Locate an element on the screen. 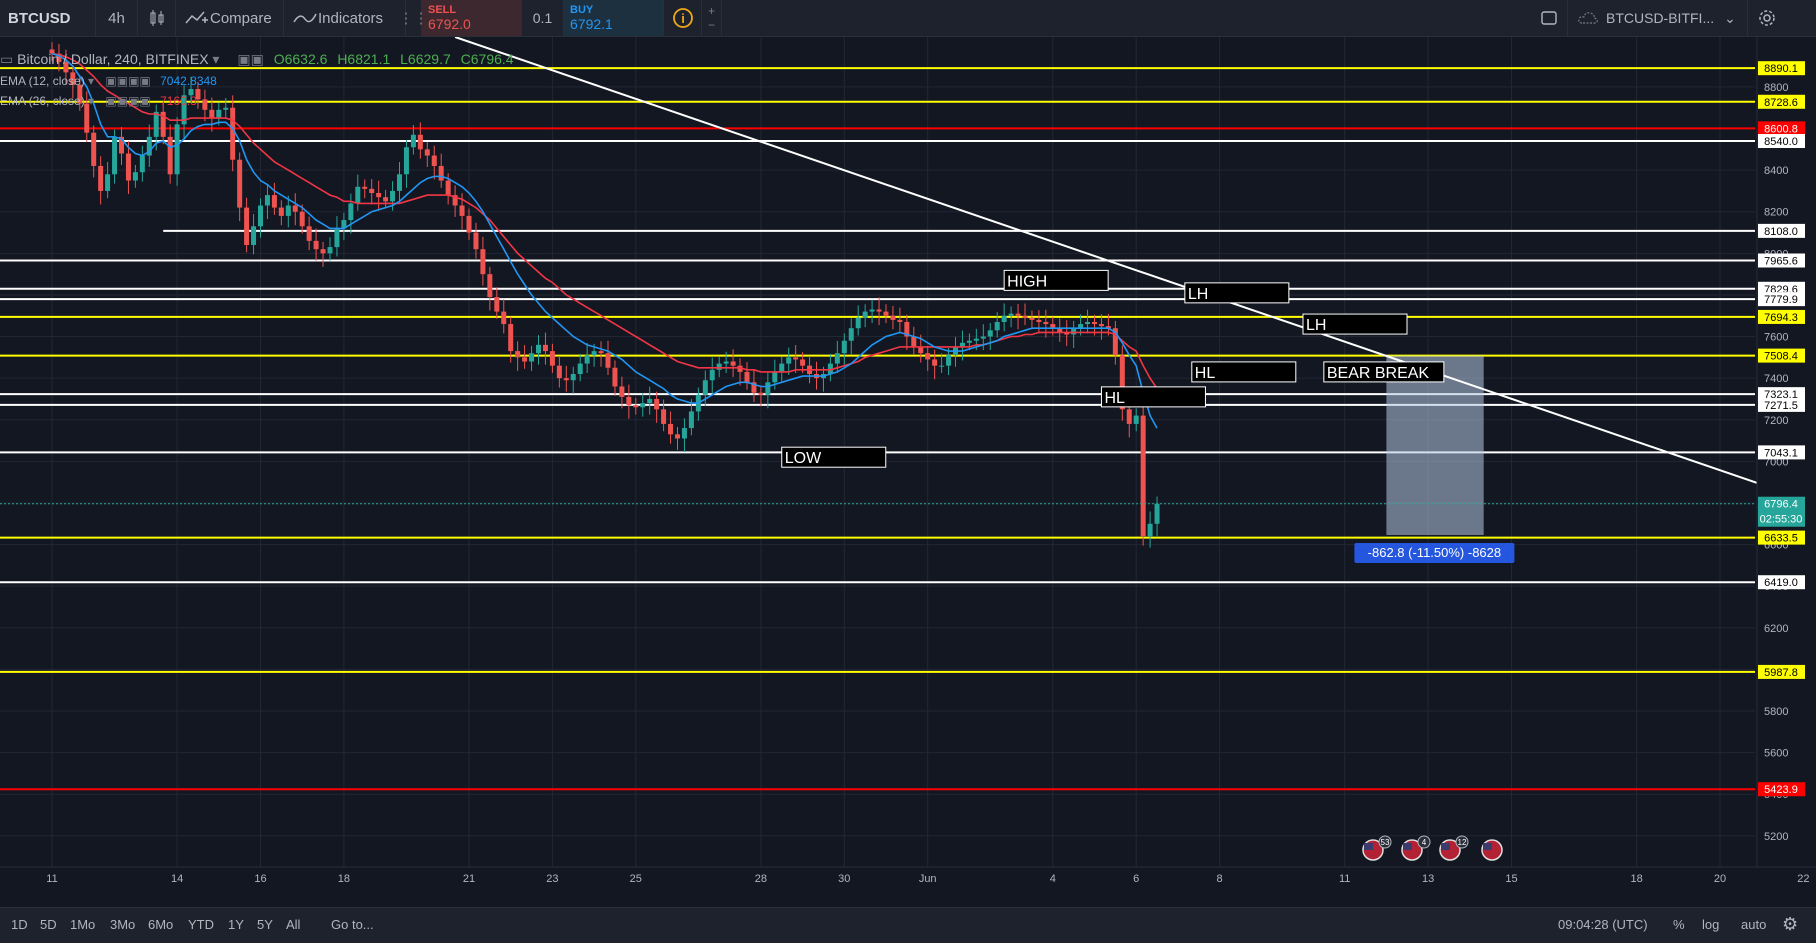 The image size is (1816, 943). annotation-text: HIGH is located at coordinates (1027, 281).